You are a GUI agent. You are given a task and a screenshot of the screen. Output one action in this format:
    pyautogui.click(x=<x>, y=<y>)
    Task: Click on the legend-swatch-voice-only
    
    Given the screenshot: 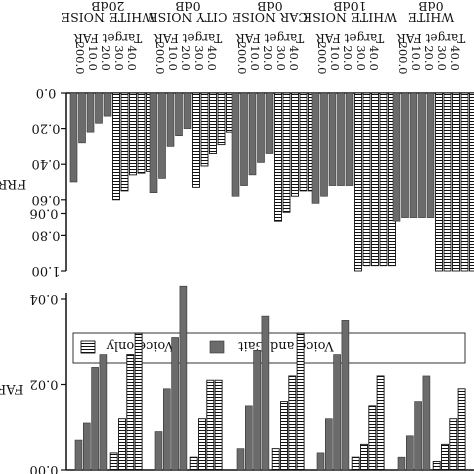 What is the action you would take?
    pyautogui.click(x=88, y=347)
    